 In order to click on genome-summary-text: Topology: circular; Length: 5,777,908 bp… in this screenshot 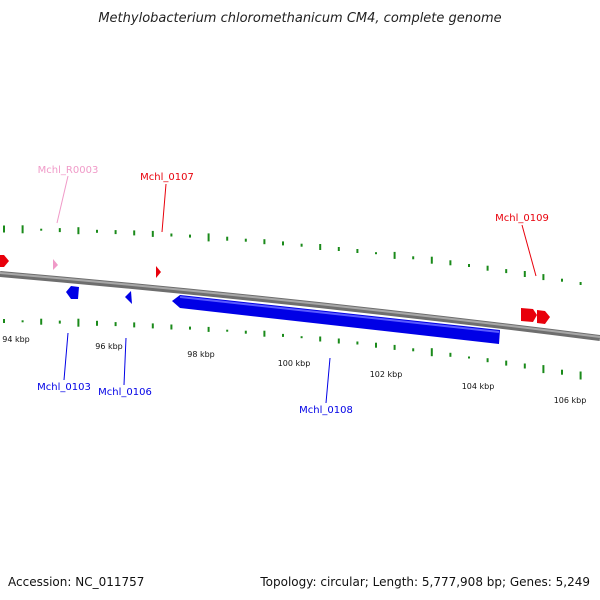, I will do `click(424, 582)`.